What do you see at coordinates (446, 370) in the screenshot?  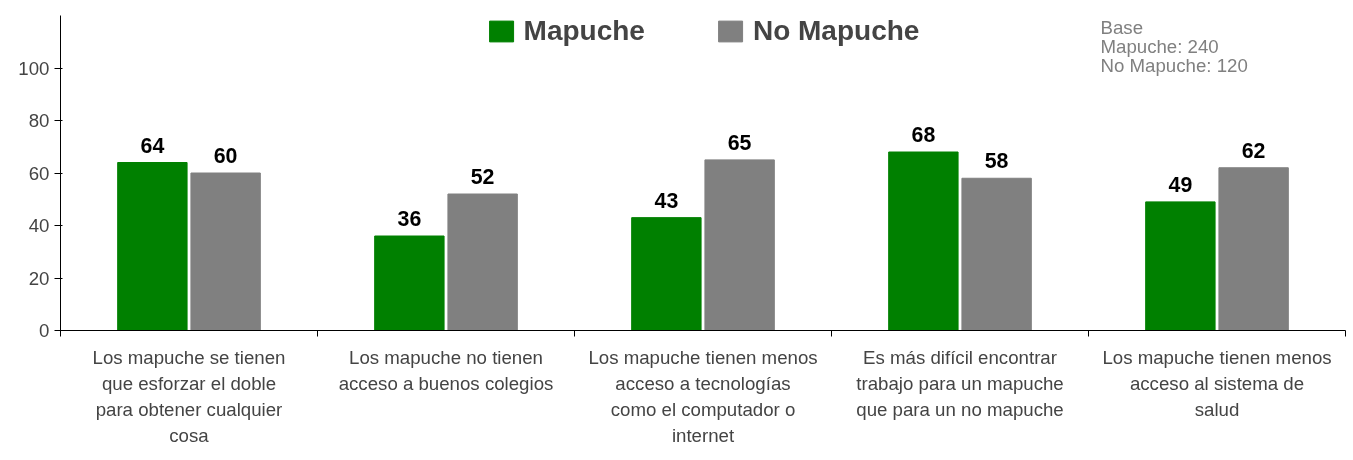 I see `x-tick-label: Los mapuche no tienen acceso a buenos colegios` at bounding box center [446, 370].